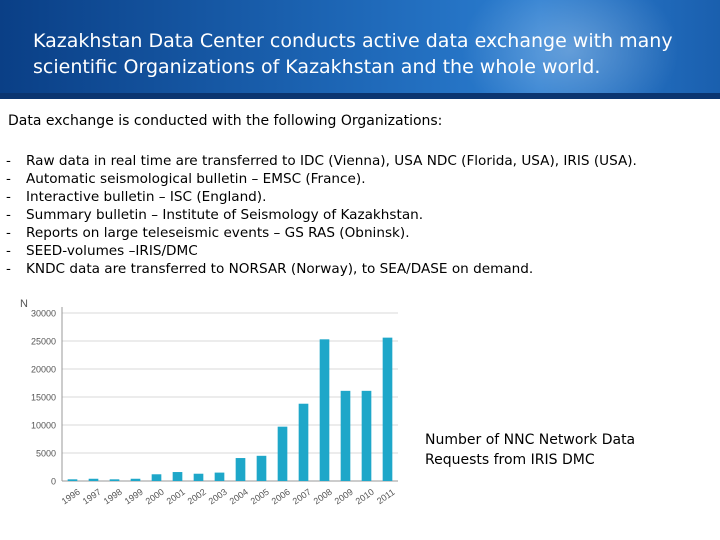  What do you see at coordinates (113, 497) in the screenshot?
I see `x-tick-label: 1998` at bounding box center [113, 497].